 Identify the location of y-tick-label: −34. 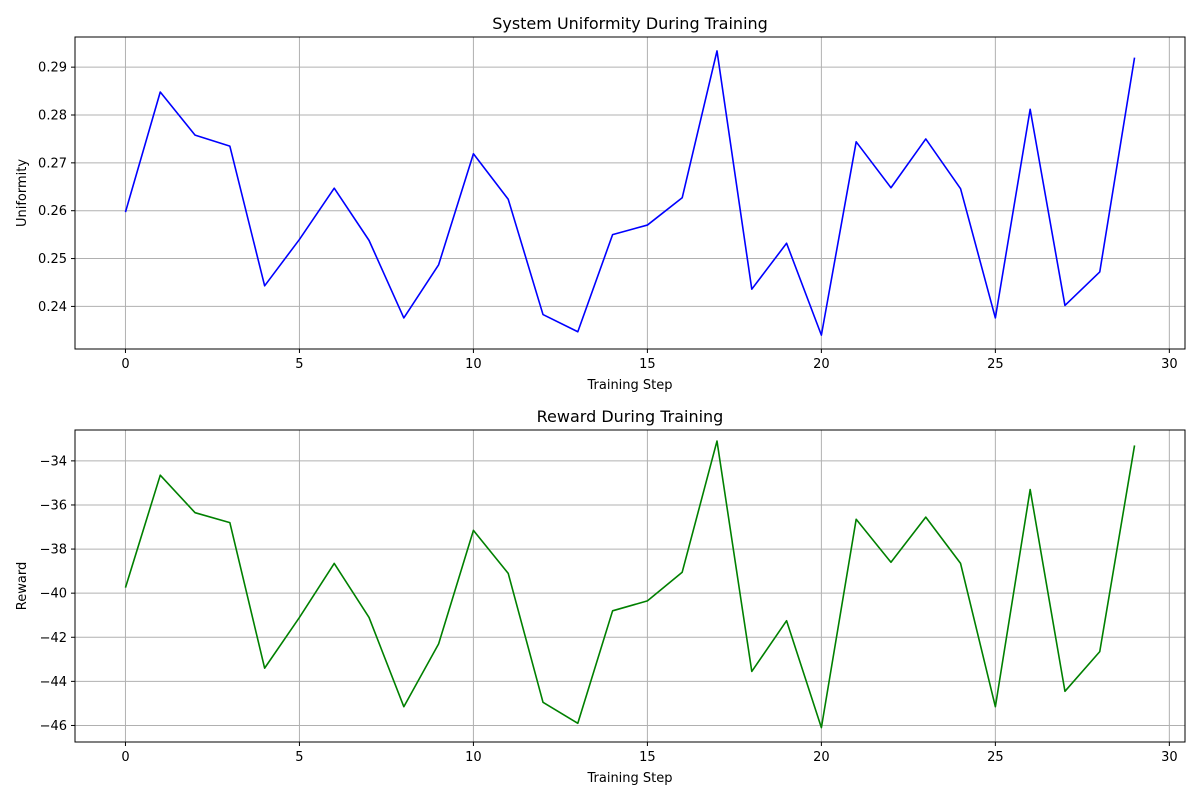
(53, 461).